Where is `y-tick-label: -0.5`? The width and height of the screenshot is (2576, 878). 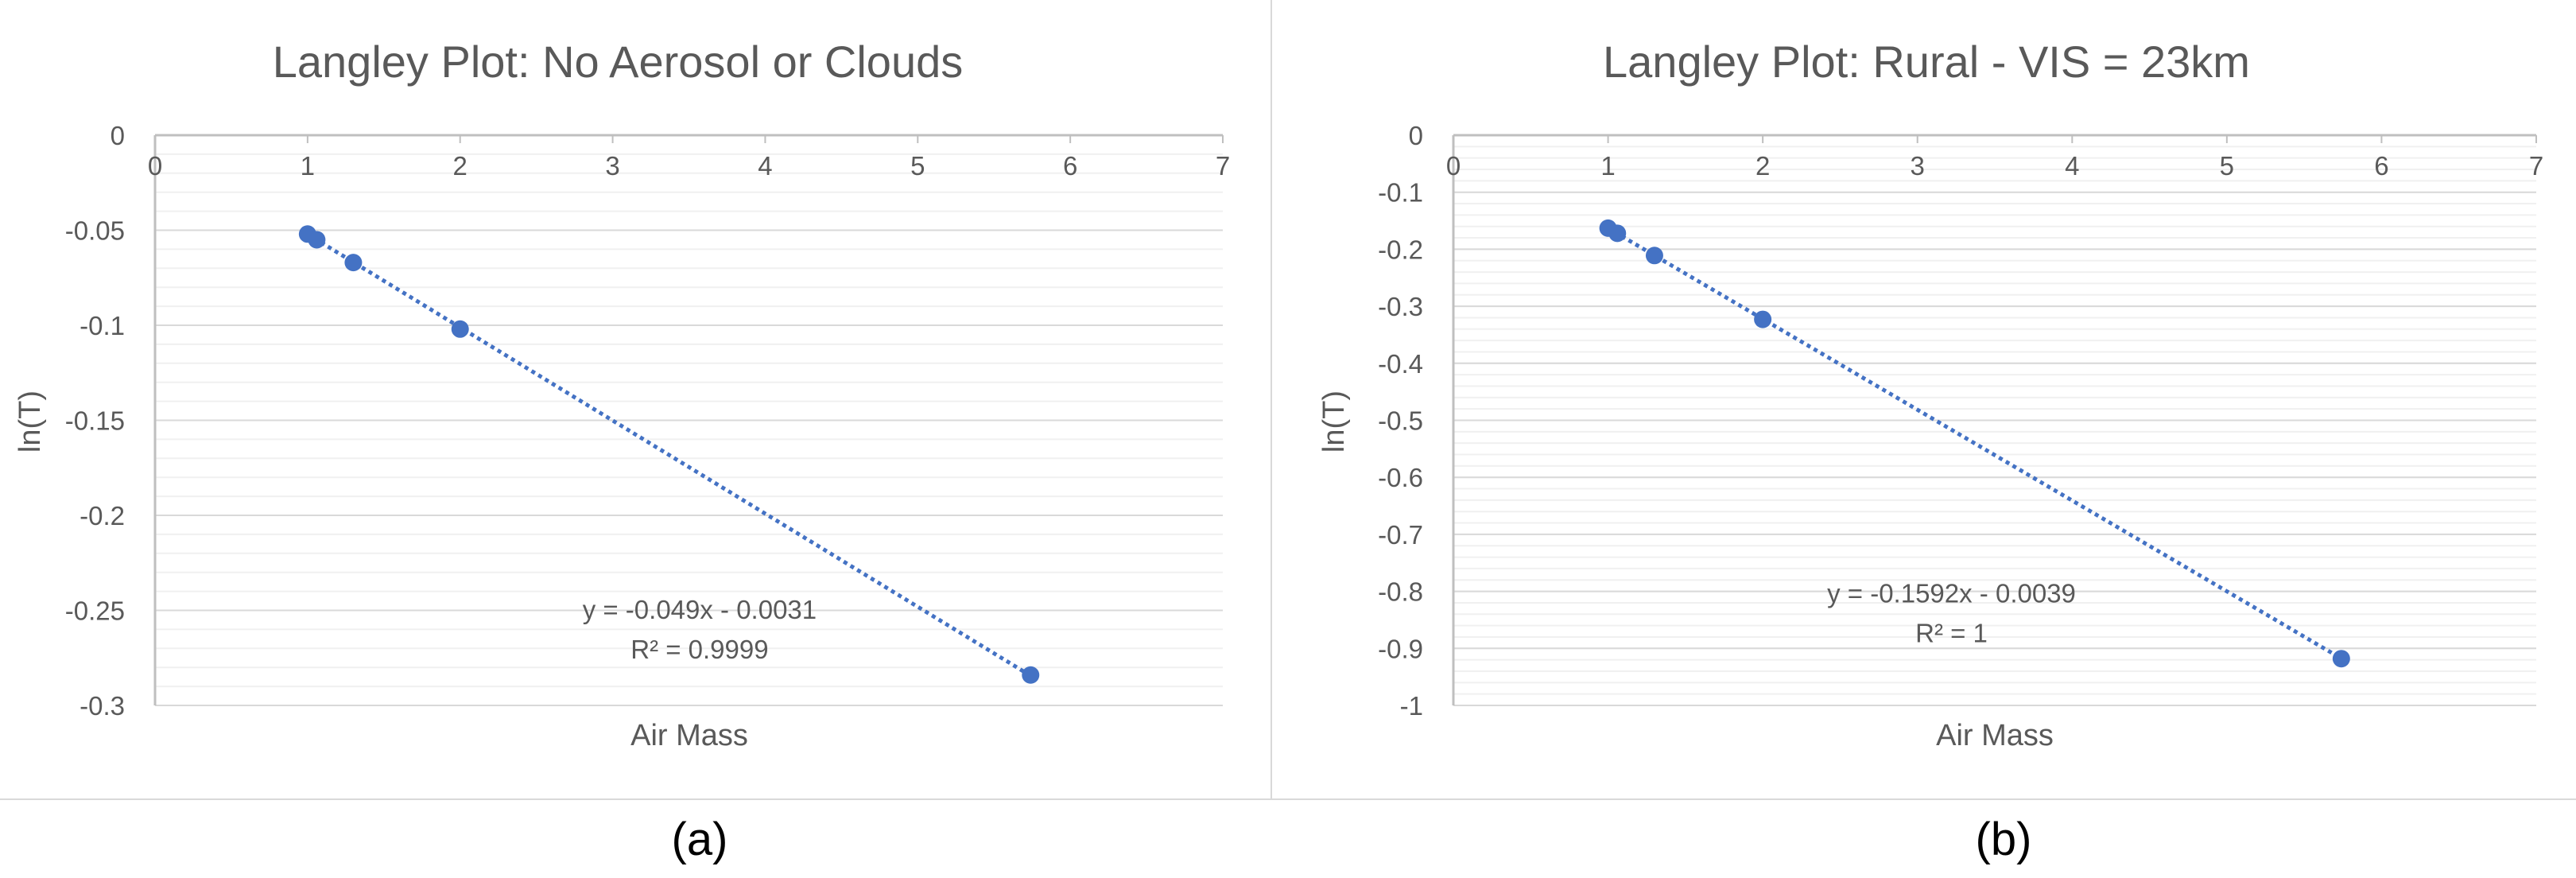
y-tick-label: -0.5 is located at coordinates (1401, 421).